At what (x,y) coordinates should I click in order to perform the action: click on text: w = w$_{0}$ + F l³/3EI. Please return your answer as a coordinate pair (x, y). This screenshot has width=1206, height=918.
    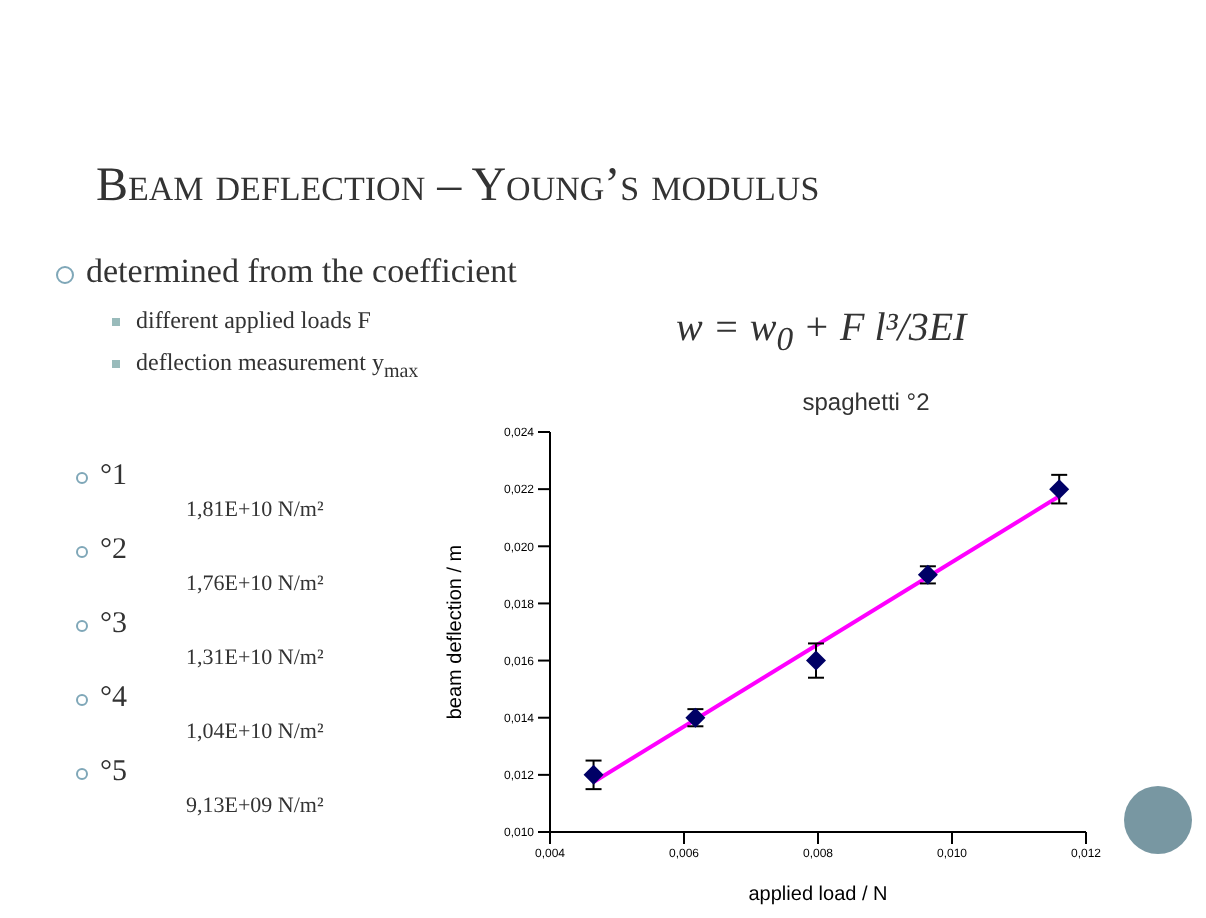
    Looking at the image, I should click on (821, 333).